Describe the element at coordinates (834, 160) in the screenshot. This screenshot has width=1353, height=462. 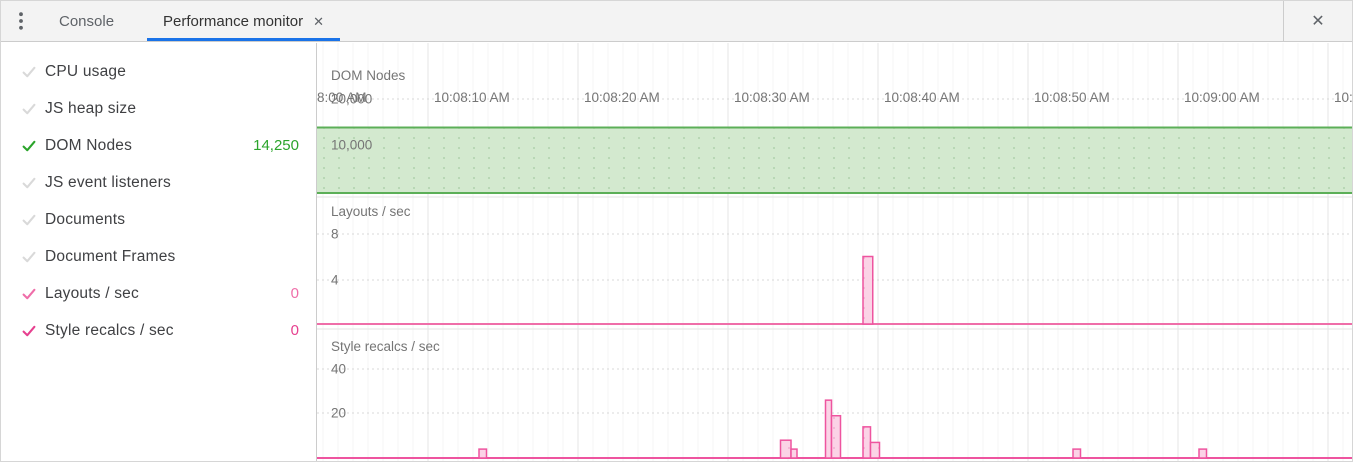
I see `dom-nodes-fill` at that location.